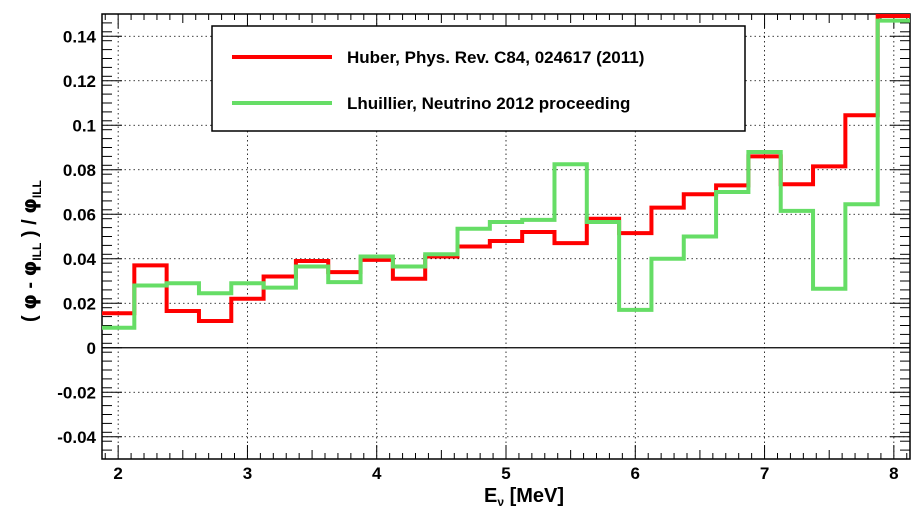  I want to click on x-tick-label: 7, so click(764, 473).